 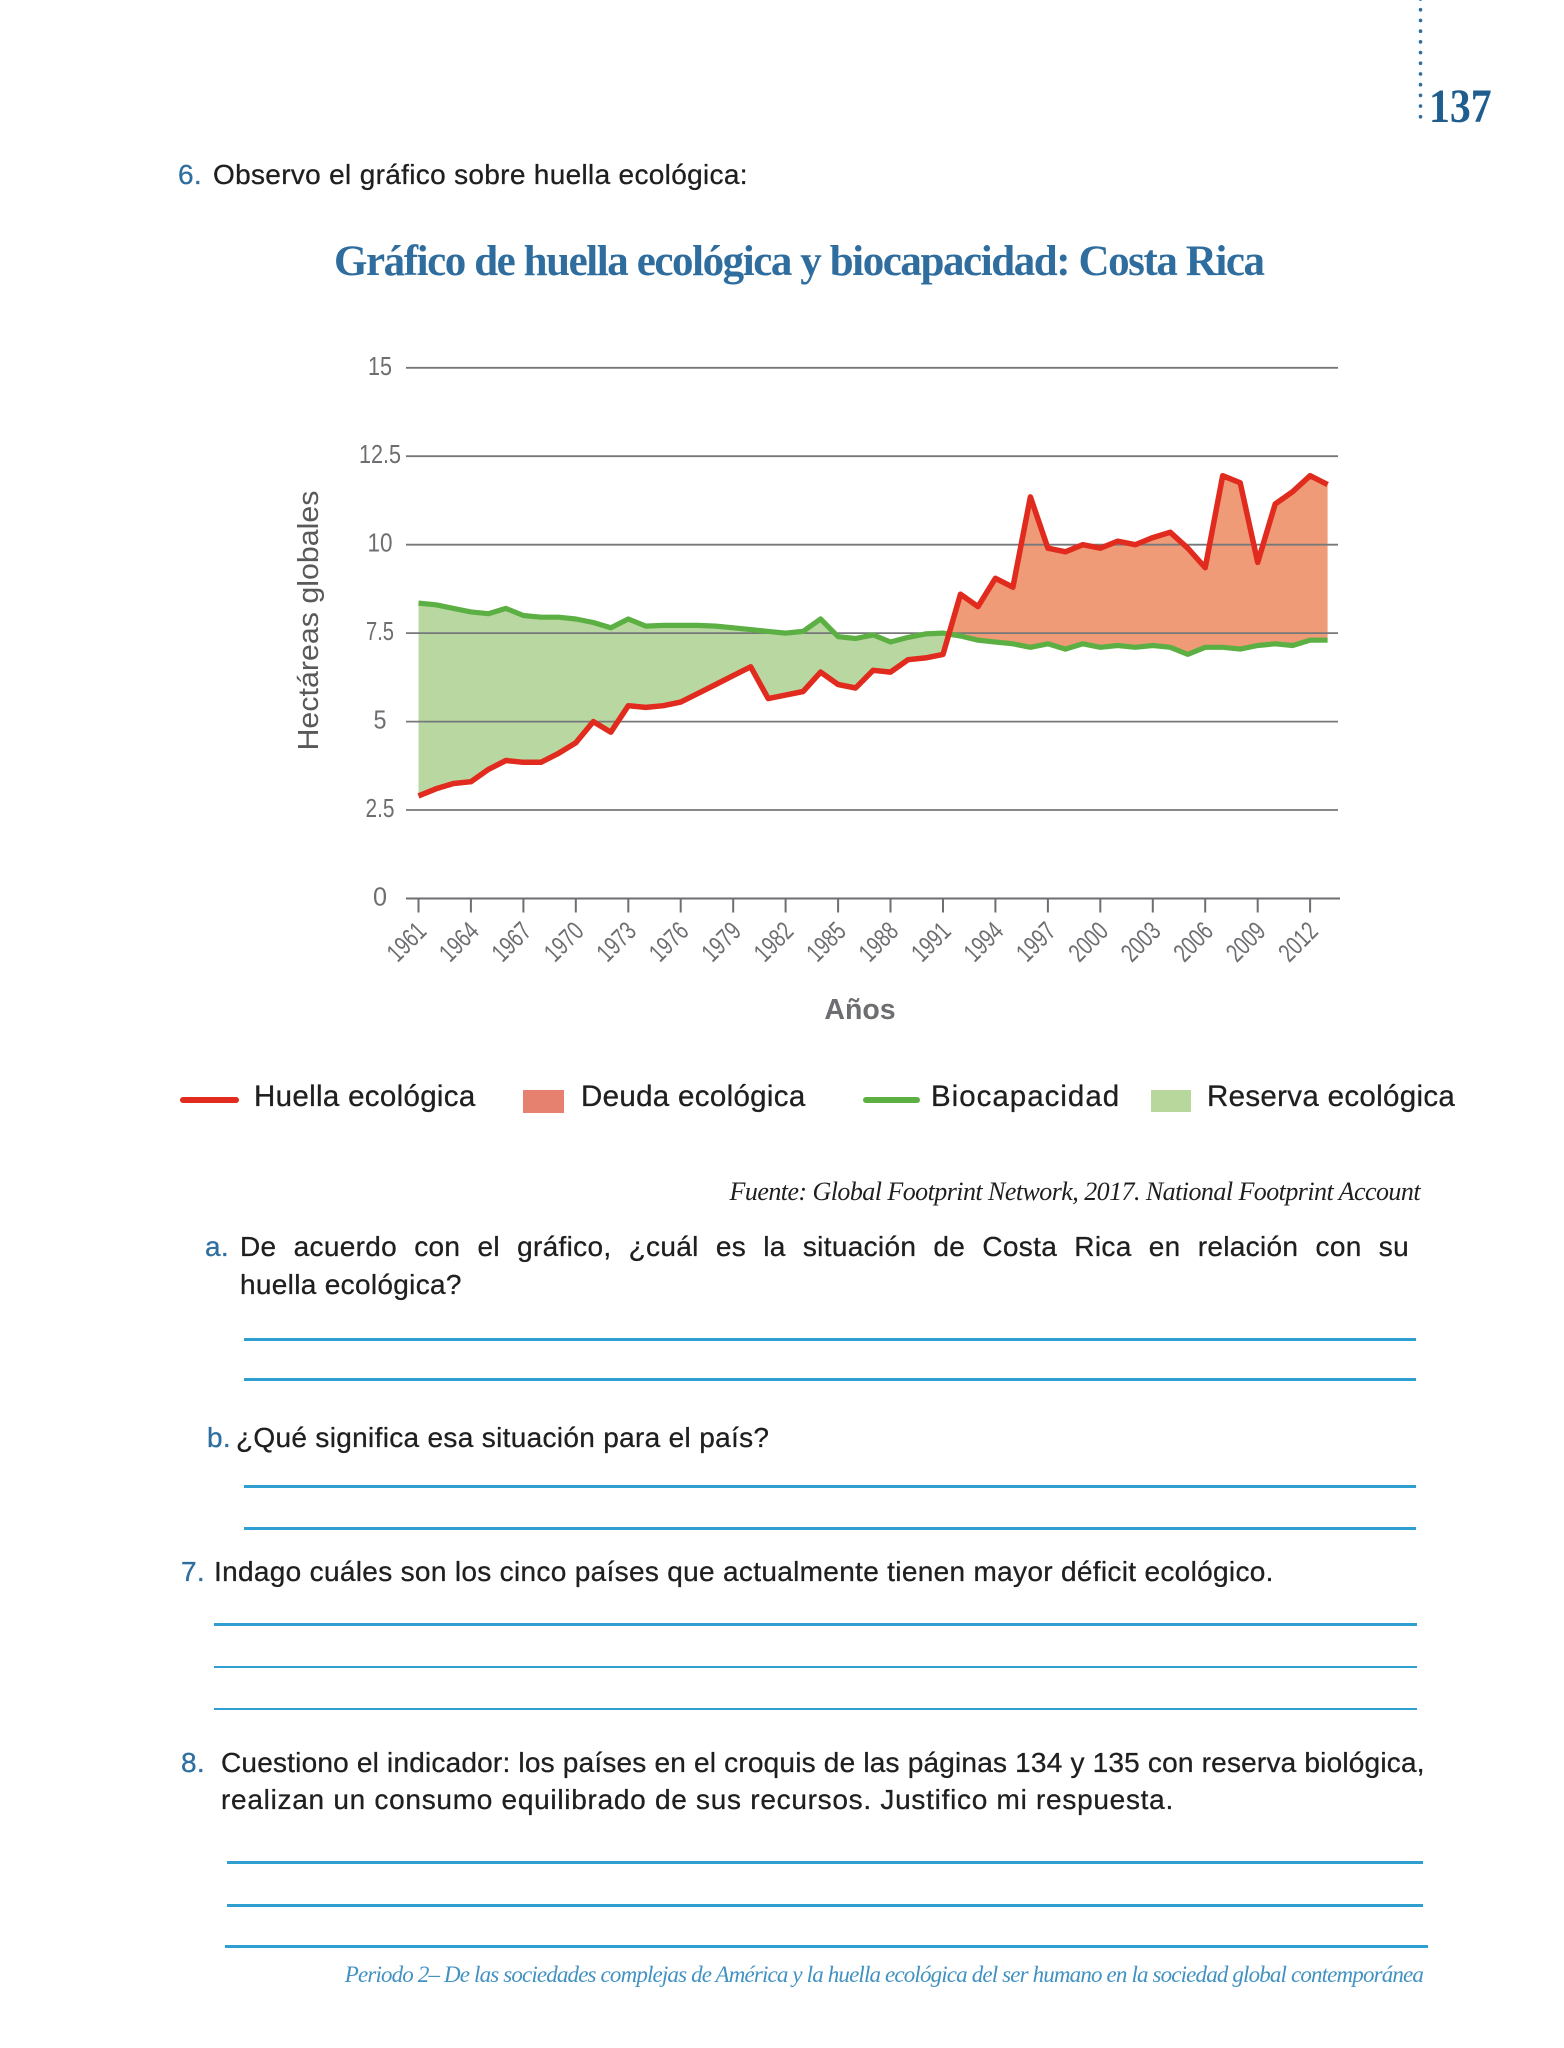 I want to click on svg-text: 1964, so click(x=459, y=942).